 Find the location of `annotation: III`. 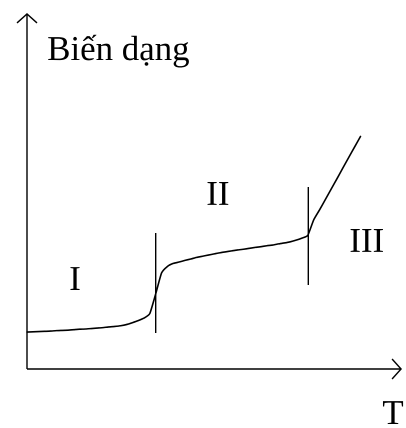

annotation: III is located at coordinates (366, 240).